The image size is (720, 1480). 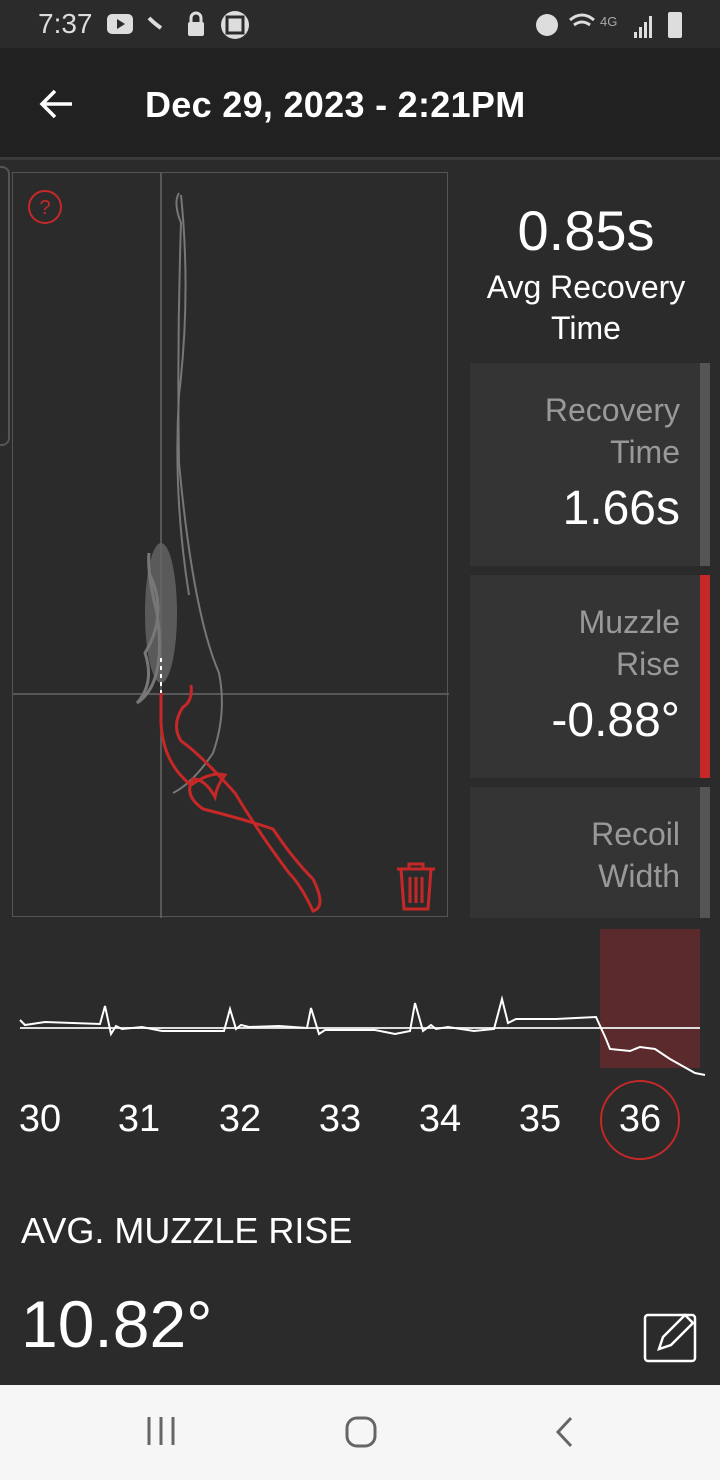 I want to click on home-icon, so click(x=361, y=1432).